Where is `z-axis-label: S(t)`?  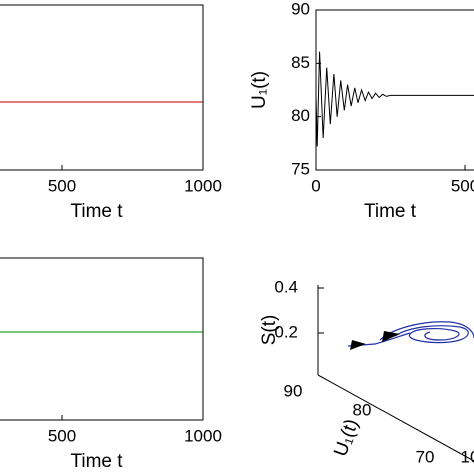 z-axis-label: S(t) is located at coordinates (269, 330).